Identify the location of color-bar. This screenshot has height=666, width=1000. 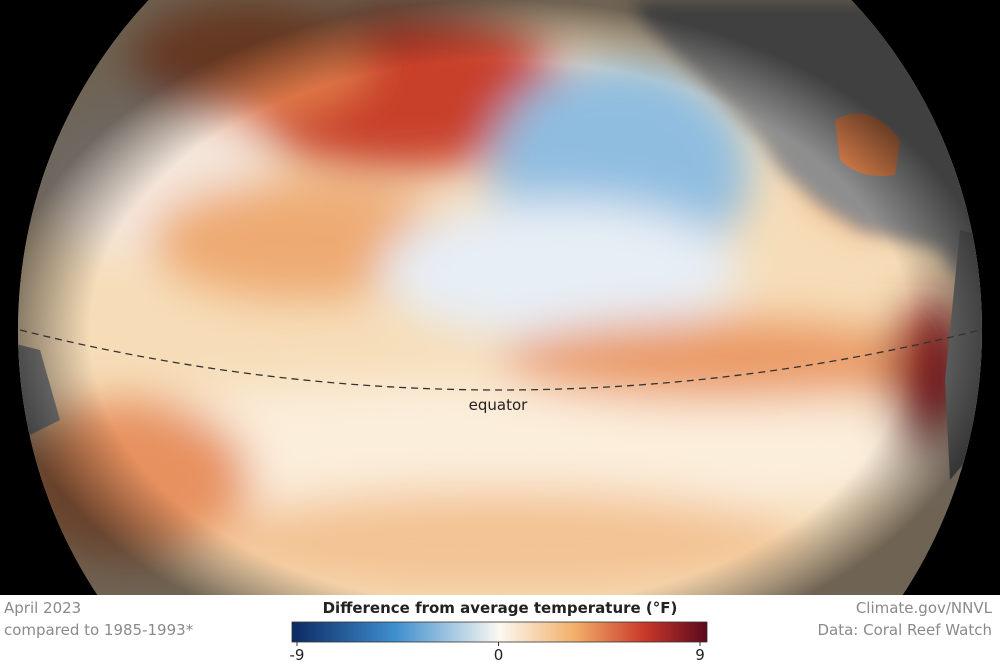
(499, 632).